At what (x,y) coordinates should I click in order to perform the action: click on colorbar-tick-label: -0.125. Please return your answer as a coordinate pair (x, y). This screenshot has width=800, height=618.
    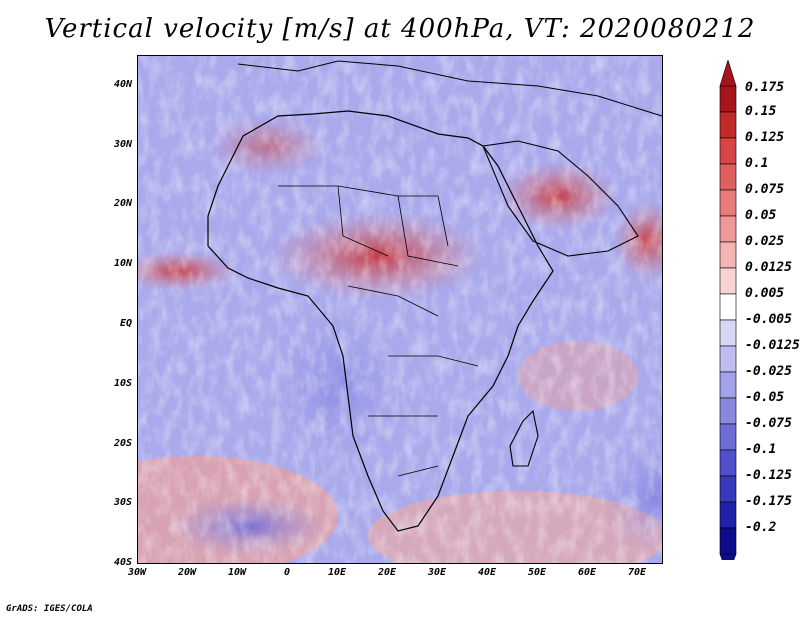
    Looking at the image, I should click on (768, 475).